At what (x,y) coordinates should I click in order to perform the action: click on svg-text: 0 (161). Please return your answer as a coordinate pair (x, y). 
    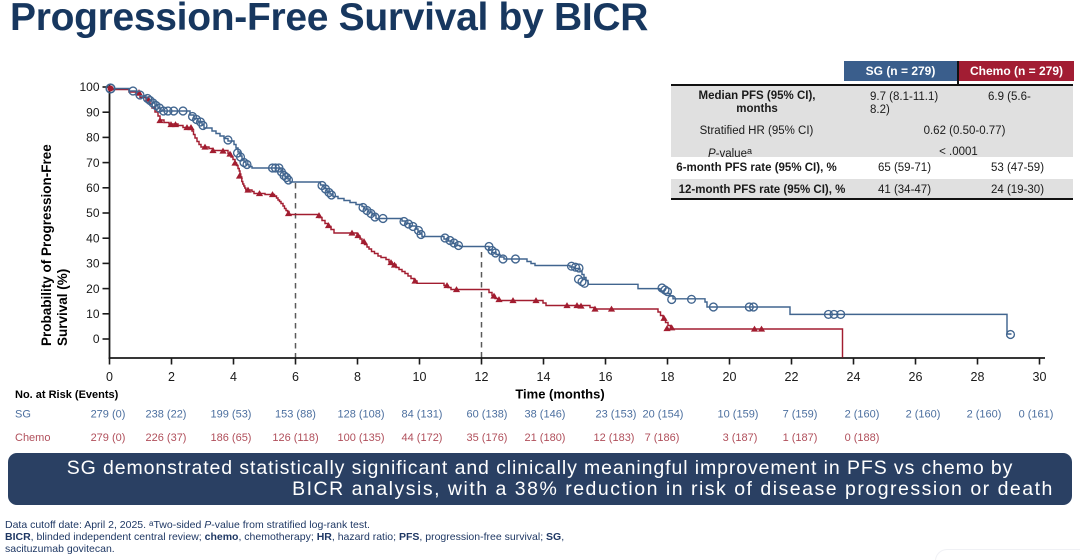
    Looking at the image, I should click on (1036, 415).